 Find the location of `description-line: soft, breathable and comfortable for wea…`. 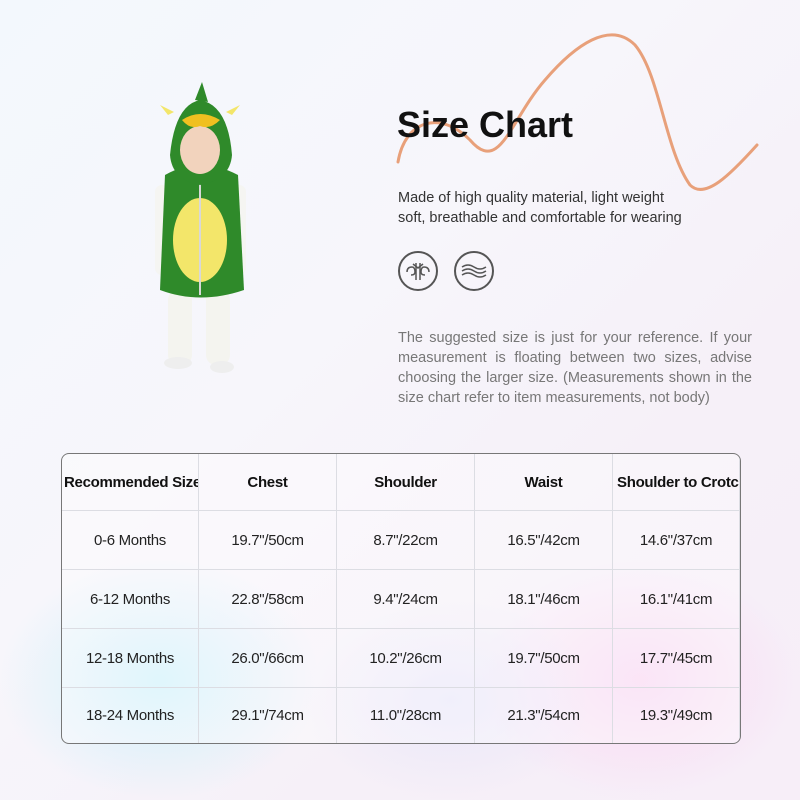

description-line: soft, breathable and comfortable for wea… is located at coordinates (540, 218).